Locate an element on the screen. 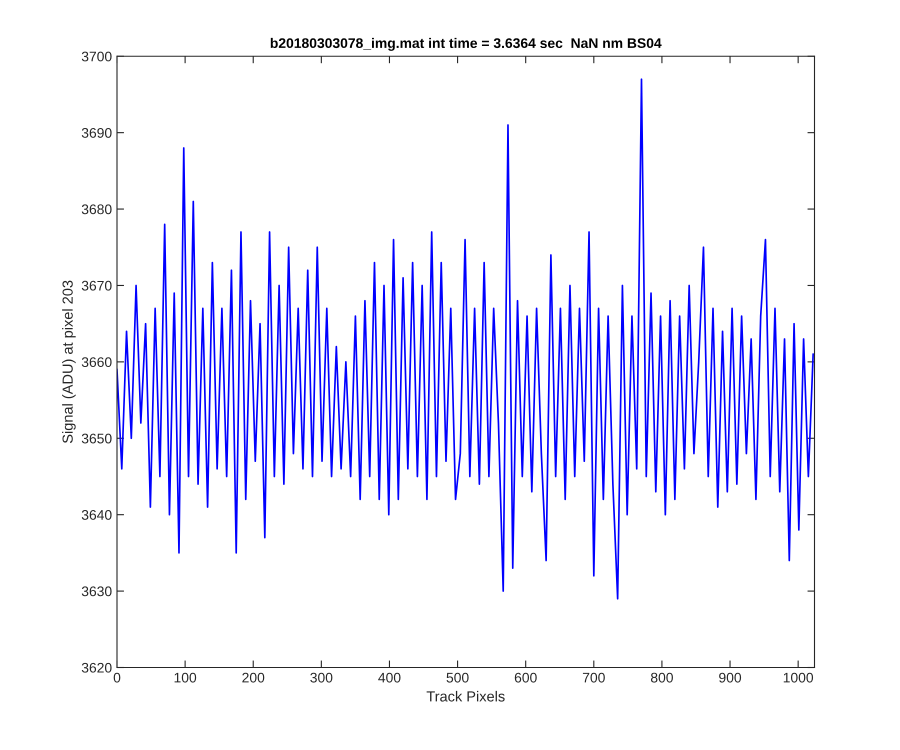 Image resolution: width=900 pixels, height=750 pixels. x-tick-label: 1000 is located at coordinates (799, 677).